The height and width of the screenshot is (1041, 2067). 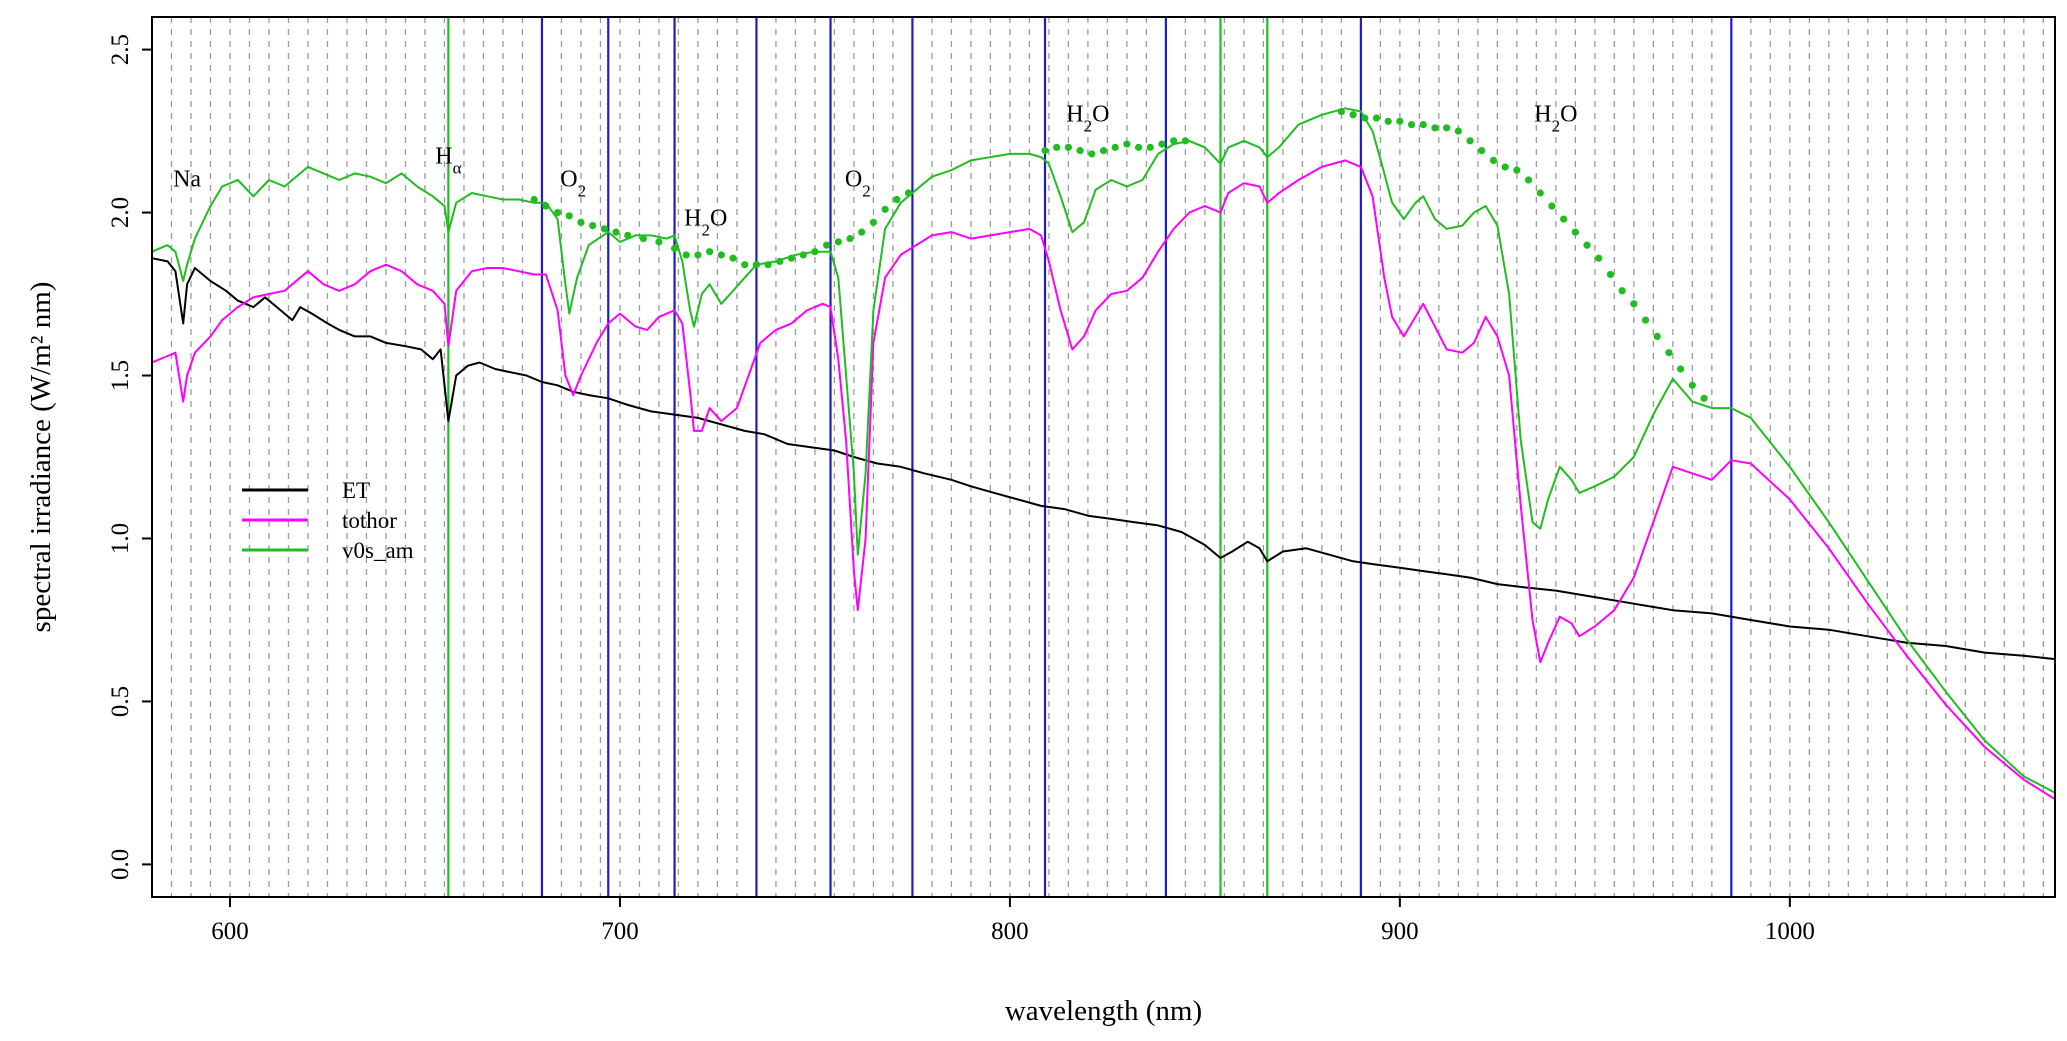 I want to click on y-tick-label: 1.5, so click(x=120, y=375).